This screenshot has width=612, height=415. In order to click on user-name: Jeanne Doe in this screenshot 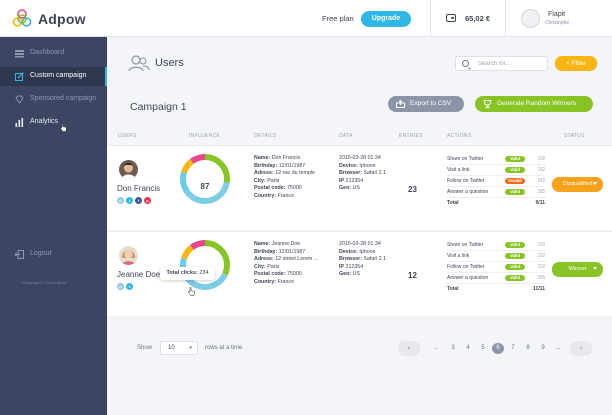, I will do `click(139, 274)`.